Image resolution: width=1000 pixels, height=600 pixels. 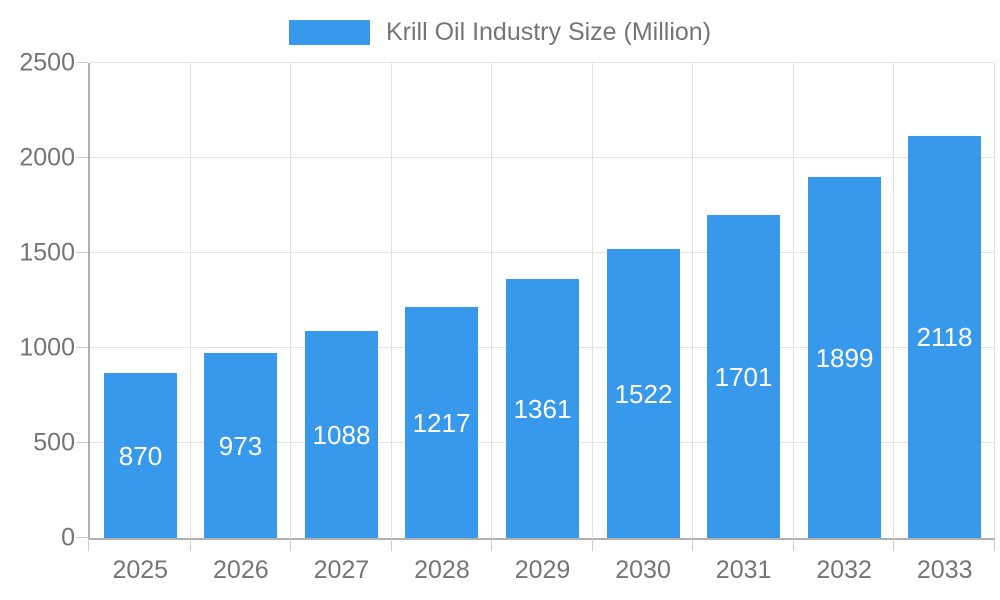 What do you see at coordinates (47, 252) in the screenshot?
I see `y-tick-label: 1500` at bounding box center [47, 252].